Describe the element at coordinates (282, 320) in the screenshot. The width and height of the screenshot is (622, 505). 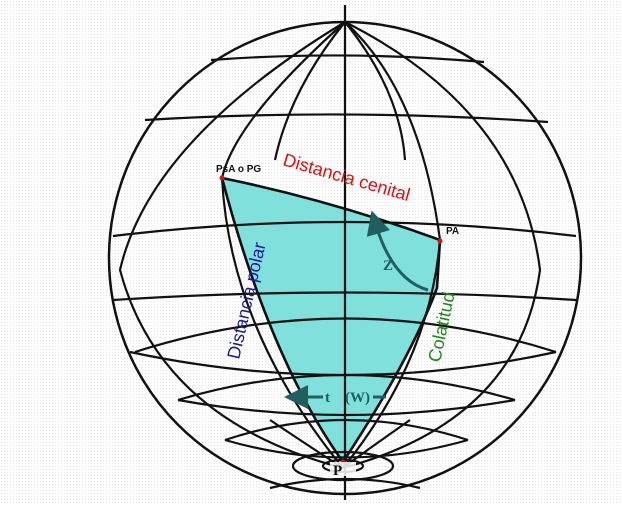
I see `polar-distance-arc` at that location.